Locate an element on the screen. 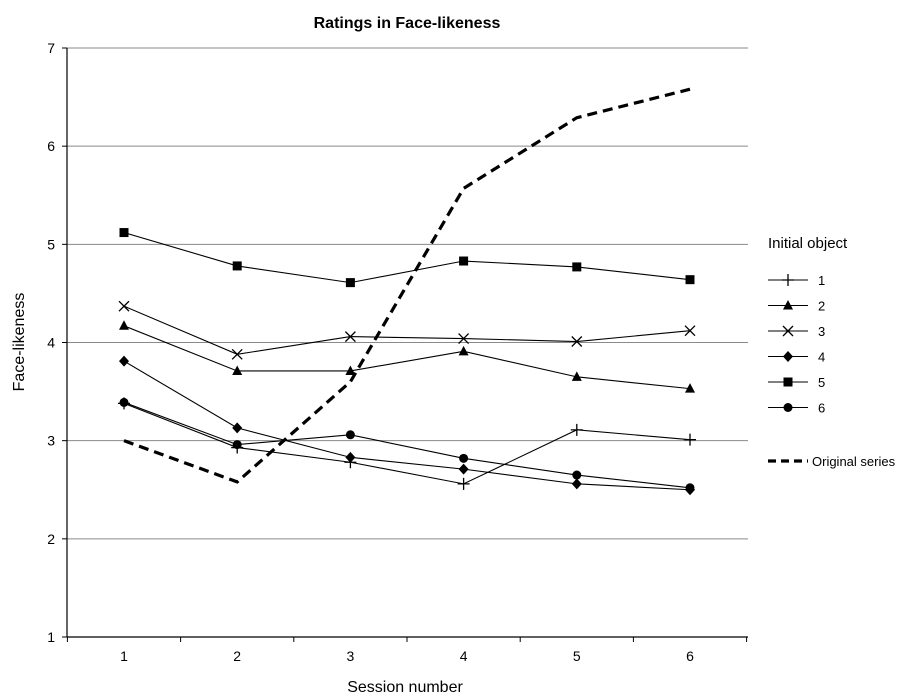 The image size is (908, 697). legend-label: 6 is located at coordinates (821, 408).